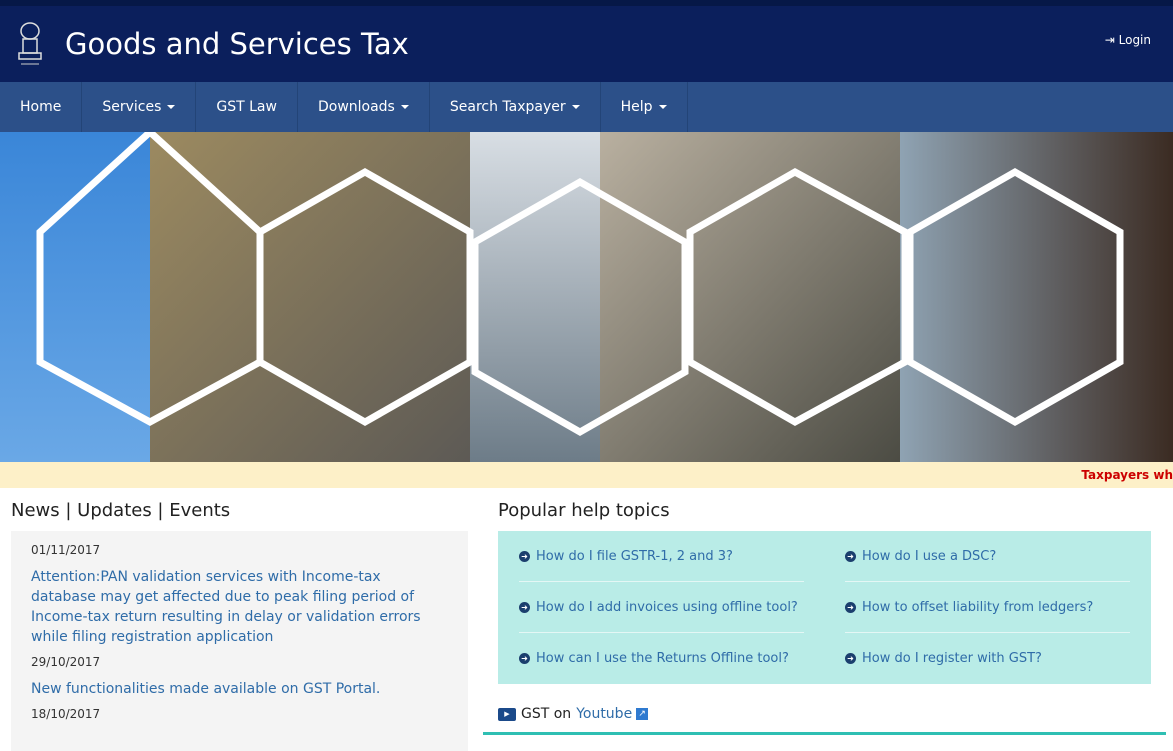 The height and width of the screenshot is (751, 1173). What do you see at coordinates (642, 714) in the screenshot?
I see `external-link-icon: ↗` at bounding box center [642, 714].